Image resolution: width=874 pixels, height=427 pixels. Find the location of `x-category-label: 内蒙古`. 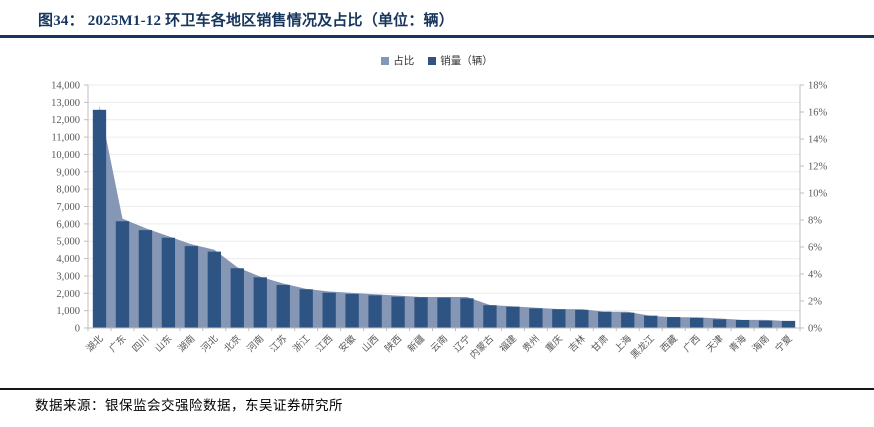

x-category-label: 内蒙古 is located at coordinates (481, 346).